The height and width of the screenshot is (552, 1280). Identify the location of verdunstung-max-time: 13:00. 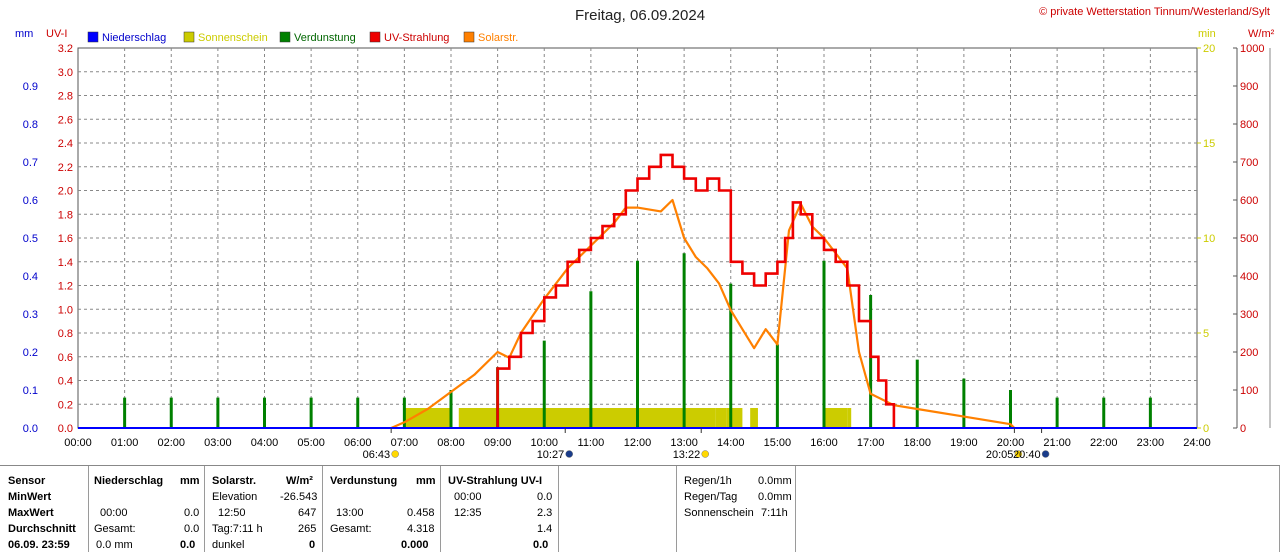
(350, 513).